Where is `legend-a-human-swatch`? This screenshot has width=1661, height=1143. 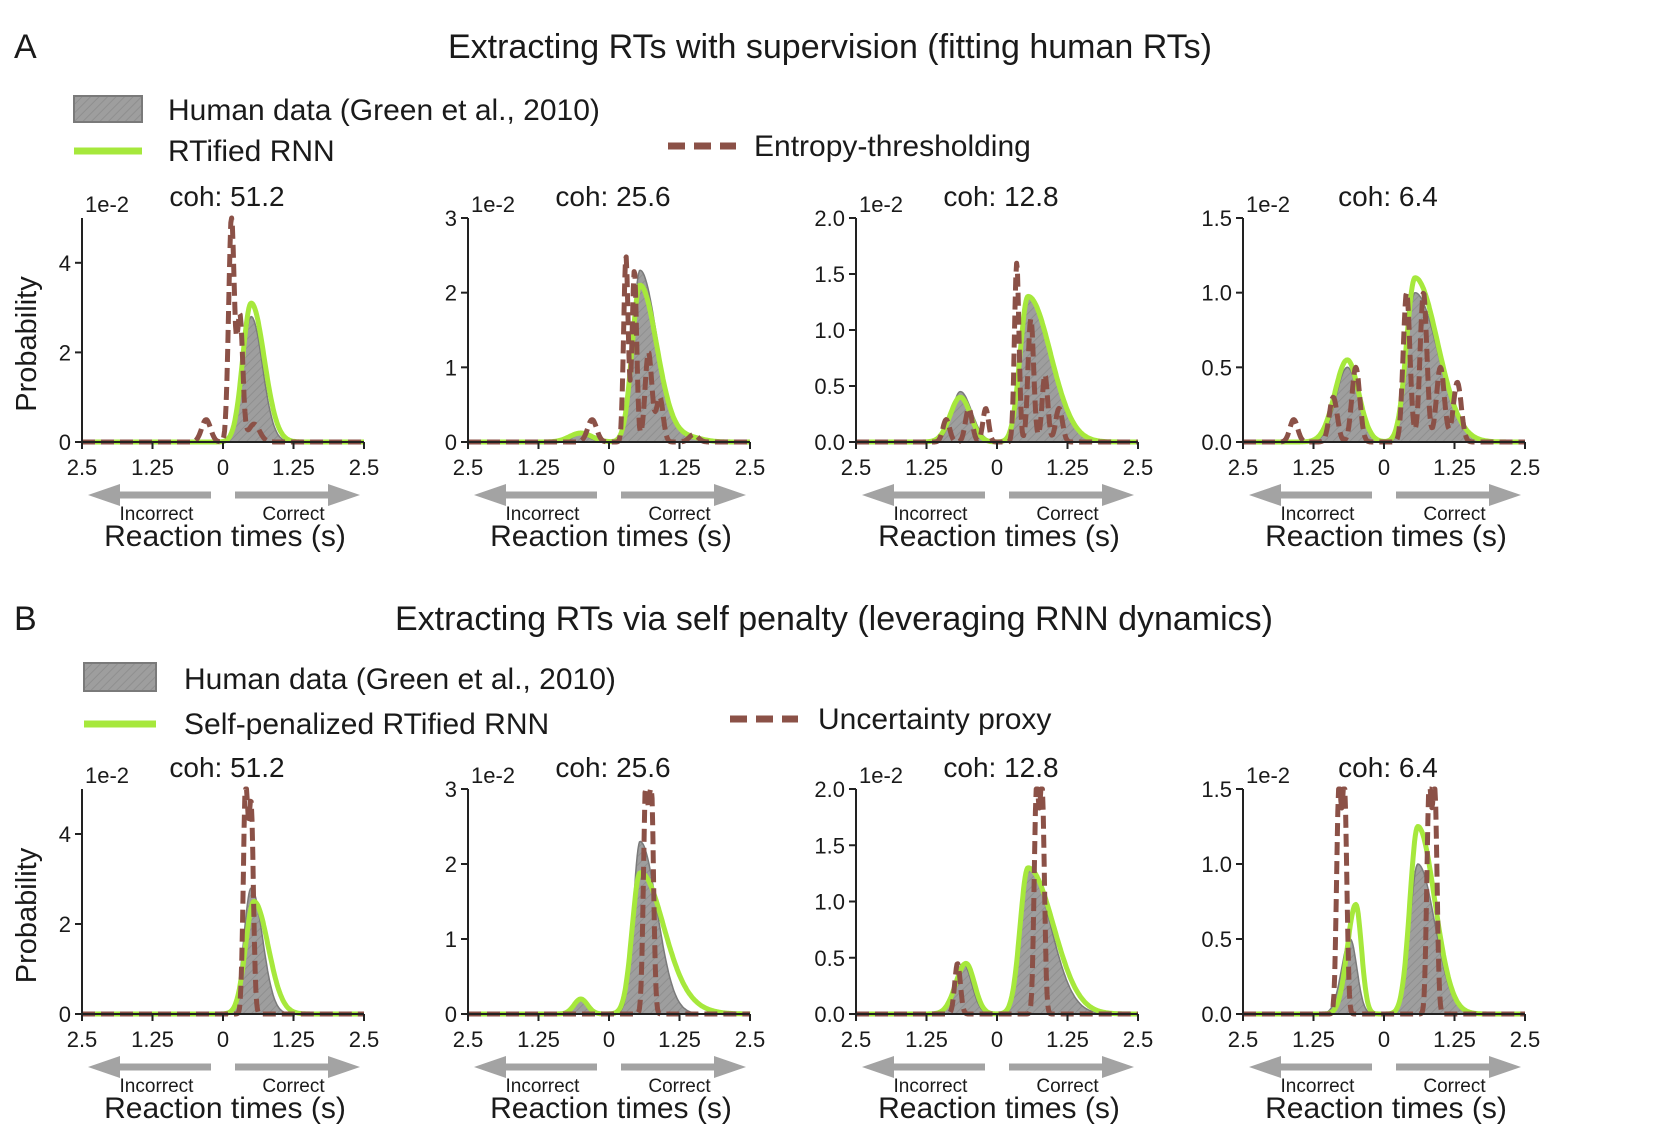
legend-a-human-swatch is located at coordinates (108, 109).